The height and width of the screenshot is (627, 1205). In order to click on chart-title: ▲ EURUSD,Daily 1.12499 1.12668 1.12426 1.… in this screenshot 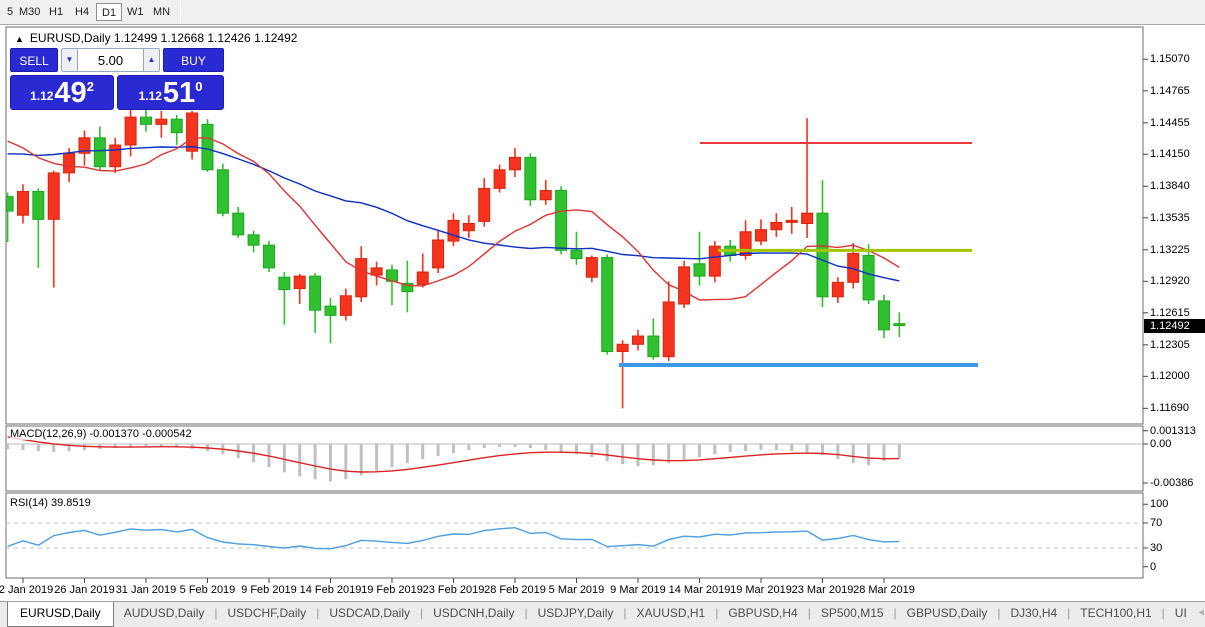, I will do `click(156, 38)`.